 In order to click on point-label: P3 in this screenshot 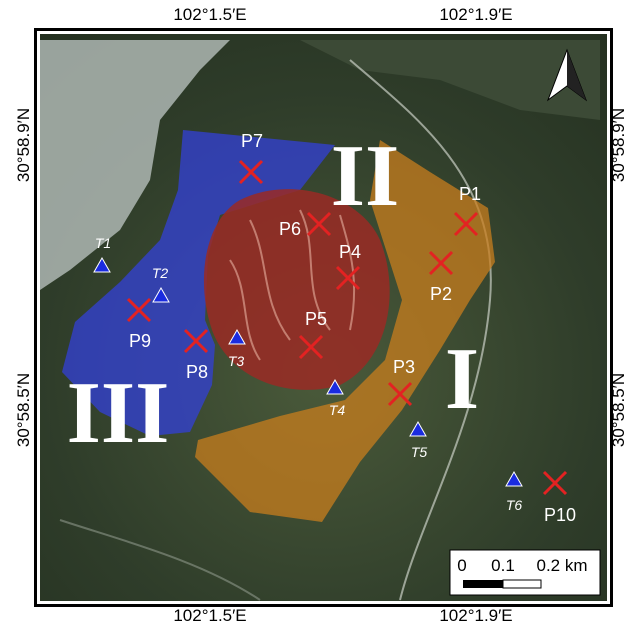, I will do `click(404, 367)`.